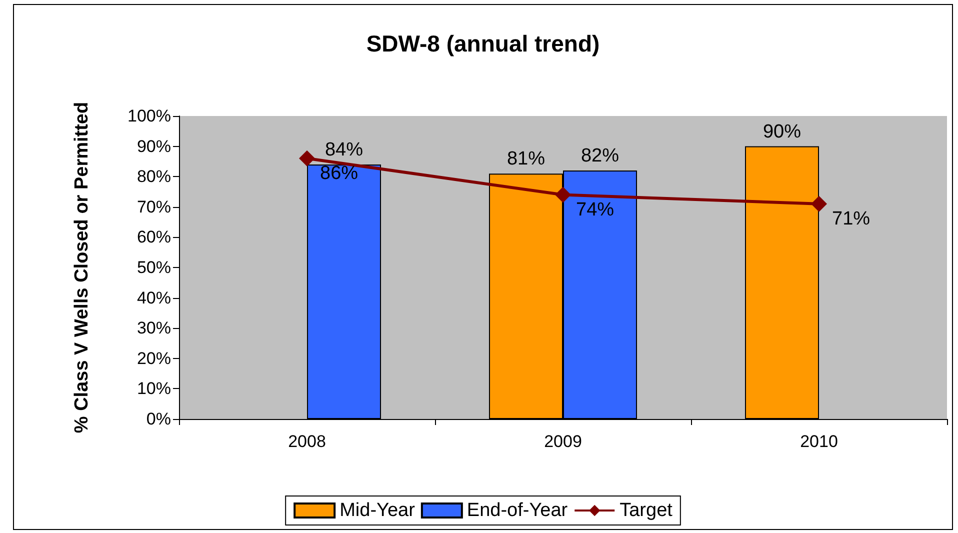  I want to click on x-tick-label: 2010, so click(819, 441).